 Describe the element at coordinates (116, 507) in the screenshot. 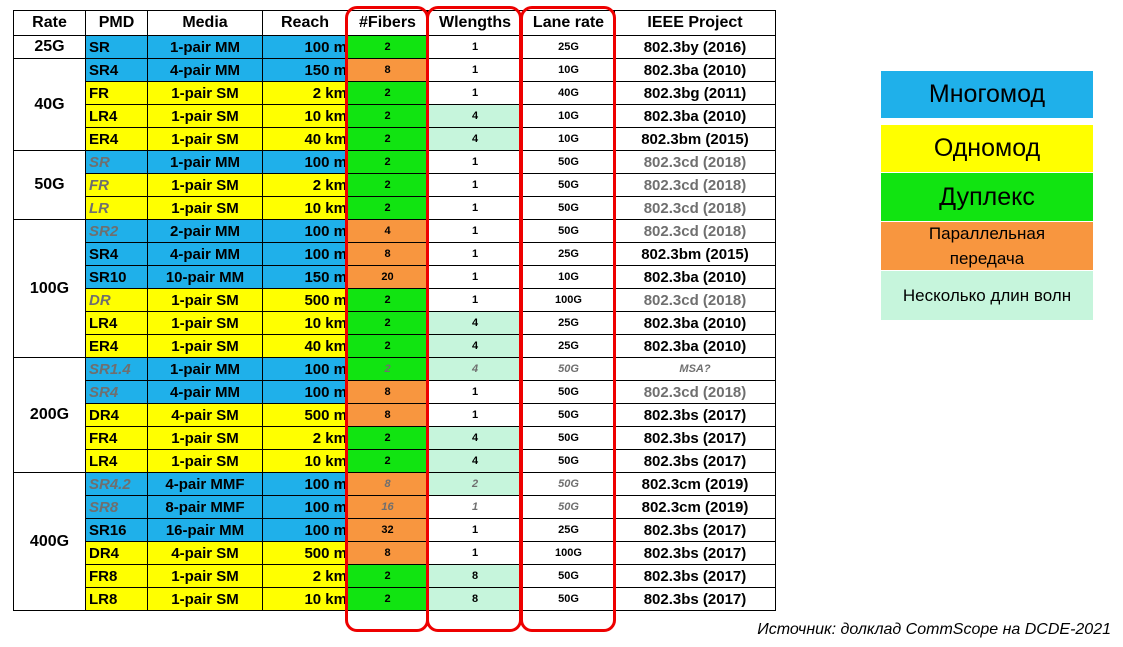

I see `pmd-cell: SR8` at that location.